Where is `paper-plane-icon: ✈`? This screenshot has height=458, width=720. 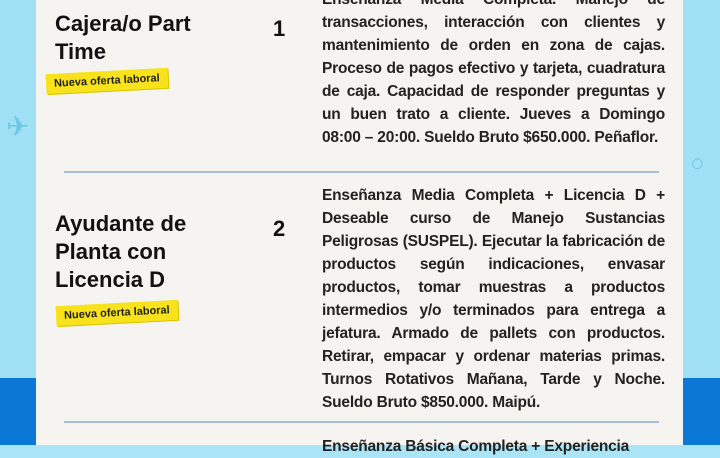
paper-plane-icon: ✈ is located at coordinates (18, 126).